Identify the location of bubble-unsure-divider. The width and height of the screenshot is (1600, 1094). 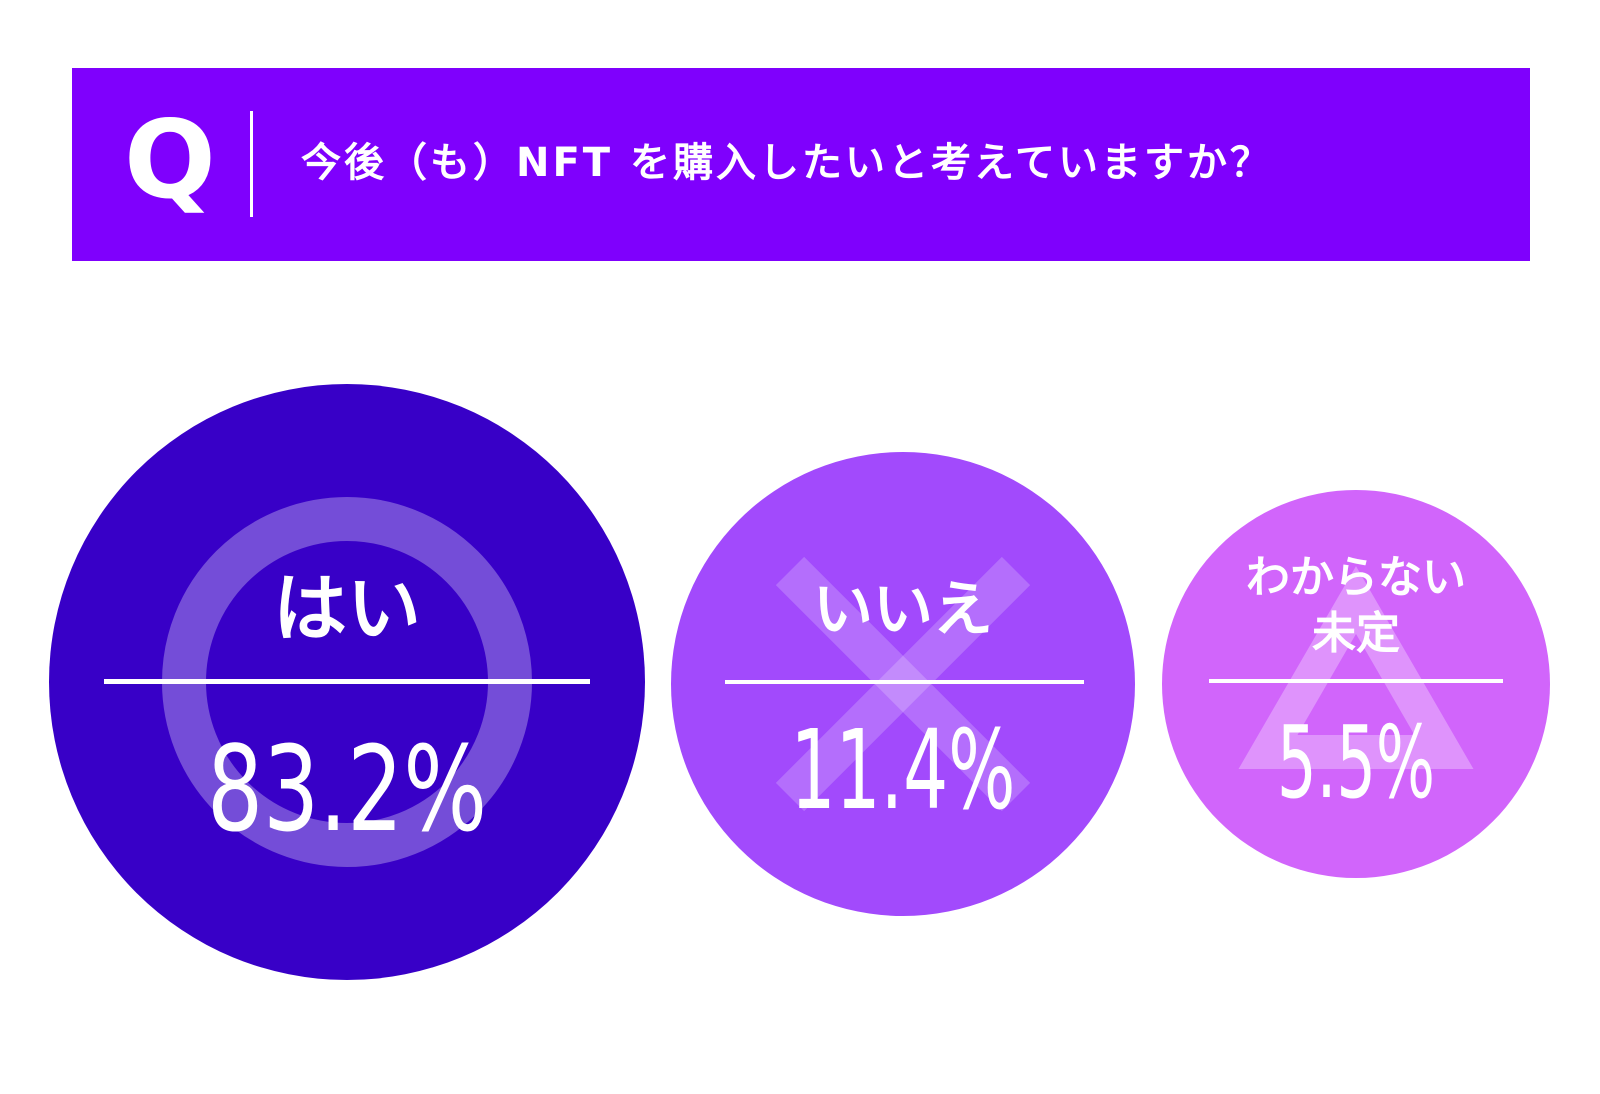
(1356, 681).